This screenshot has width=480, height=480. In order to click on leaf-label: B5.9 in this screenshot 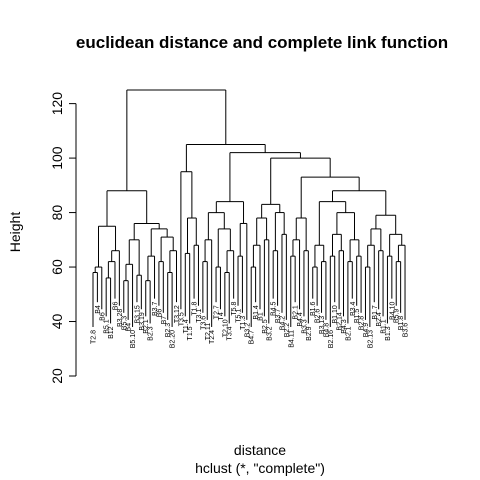, I will do `click(397, 316)`.